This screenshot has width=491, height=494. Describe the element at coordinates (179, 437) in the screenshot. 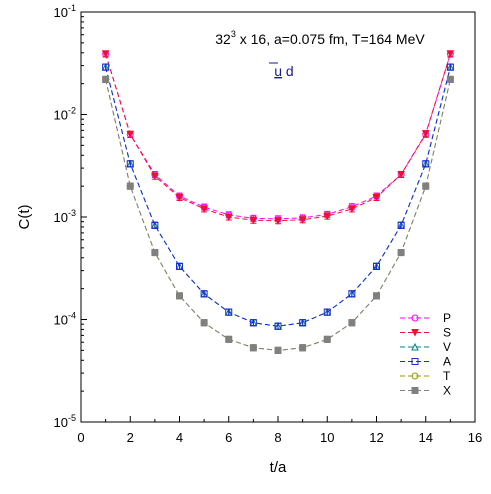

I see `x-tick-label: 4` at that location.